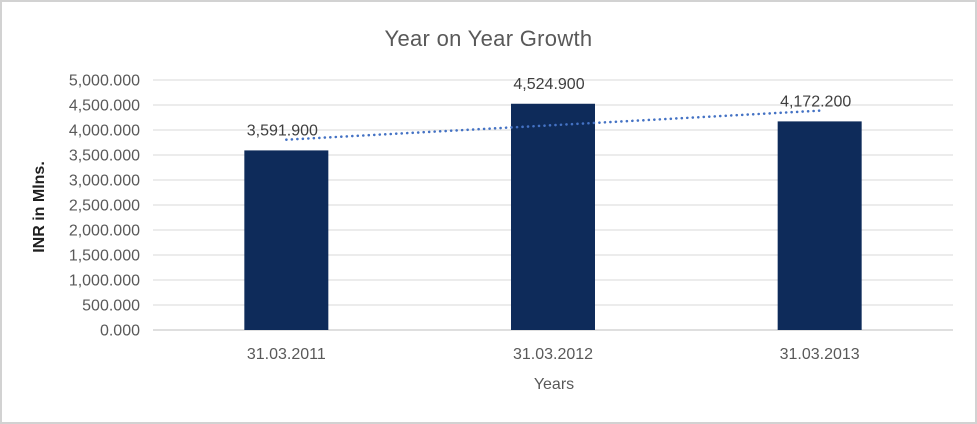  Describe the element at coordinates (120, 331) in the screenshot. I see `y-tick-label: 0.000` at that location.